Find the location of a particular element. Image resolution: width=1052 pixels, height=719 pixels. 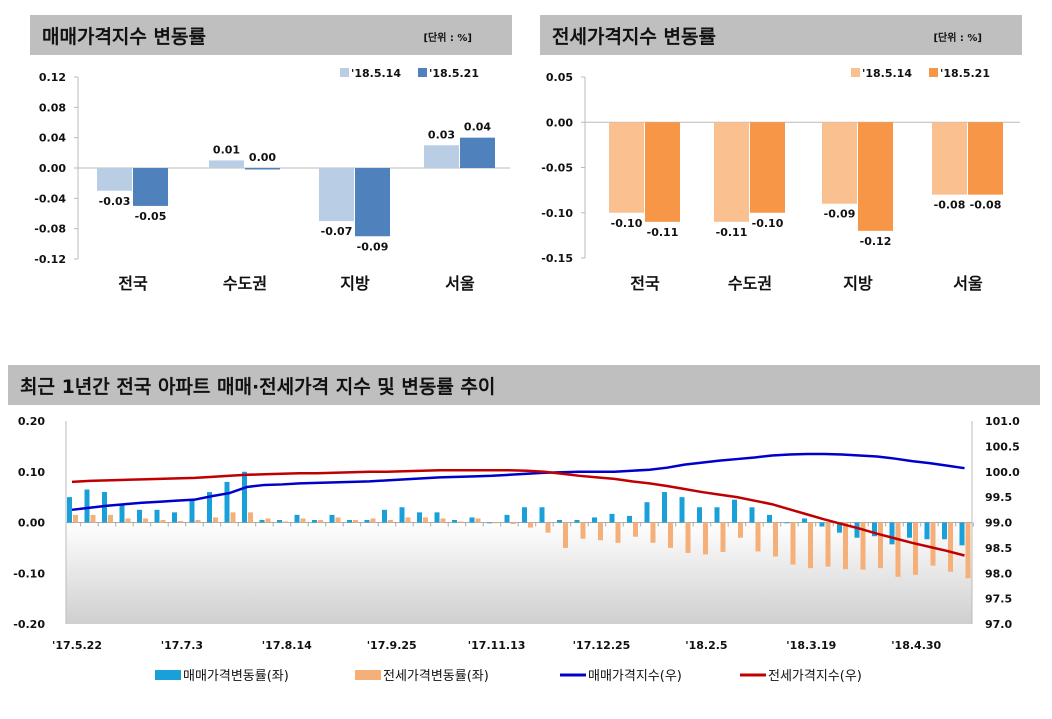

right-tick-label: 100.0 is located at coordinates (1002, 472).